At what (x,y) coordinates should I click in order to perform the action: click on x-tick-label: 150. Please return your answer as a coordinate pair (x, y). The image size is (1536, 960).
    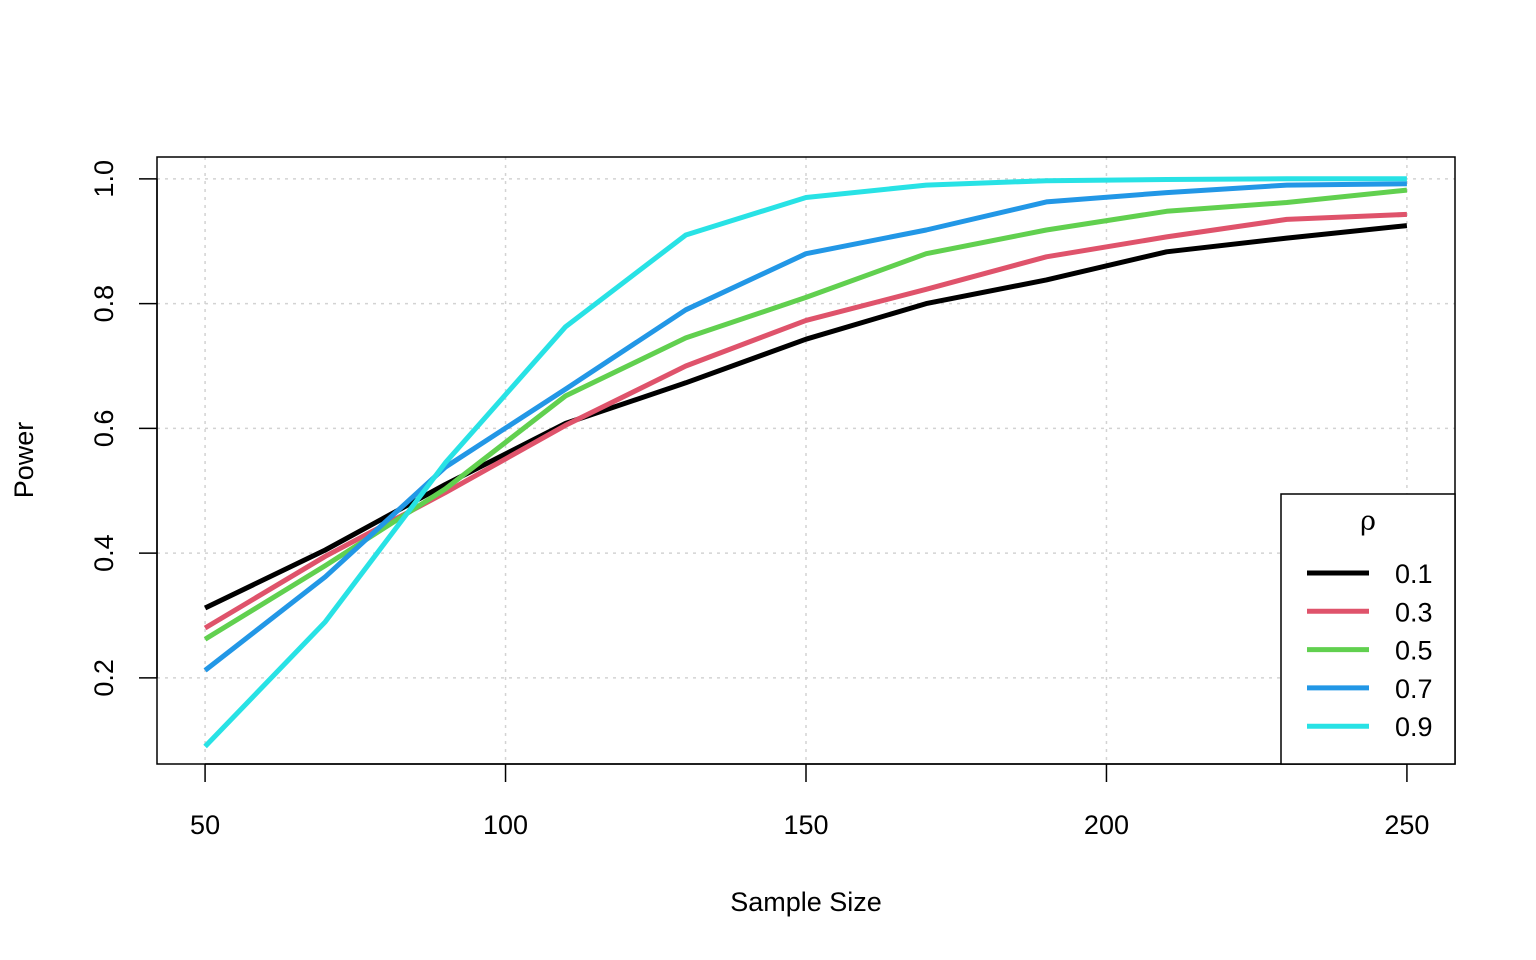
    Looking at the image, I should click on (805, 825).